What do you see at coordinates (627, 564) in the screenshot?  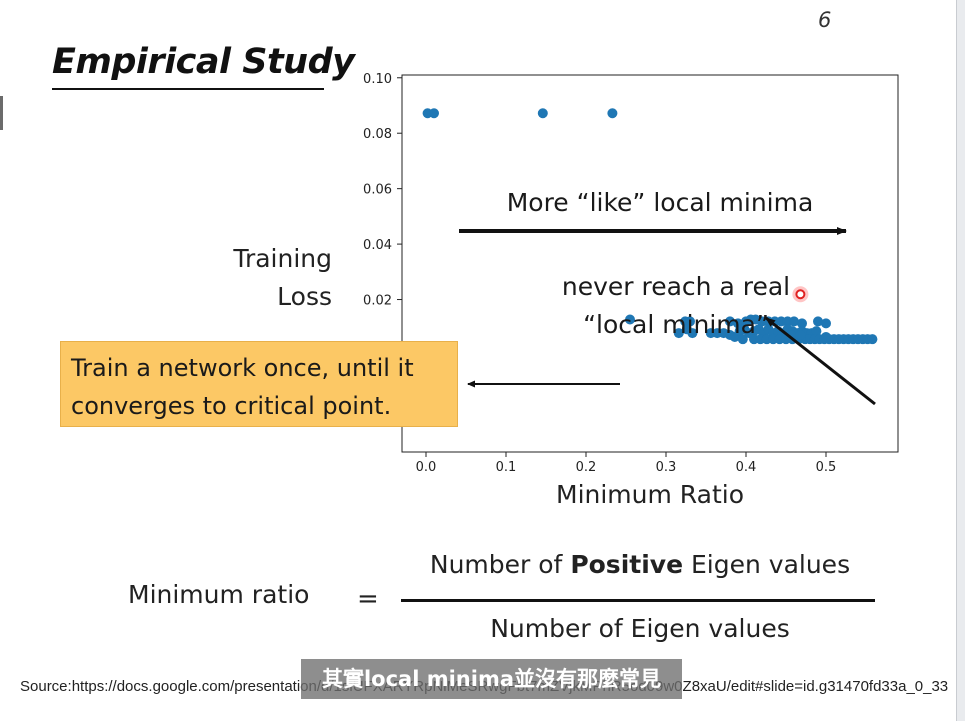 I see `numerator-bold: Positive` at bounding box center [627, 564].